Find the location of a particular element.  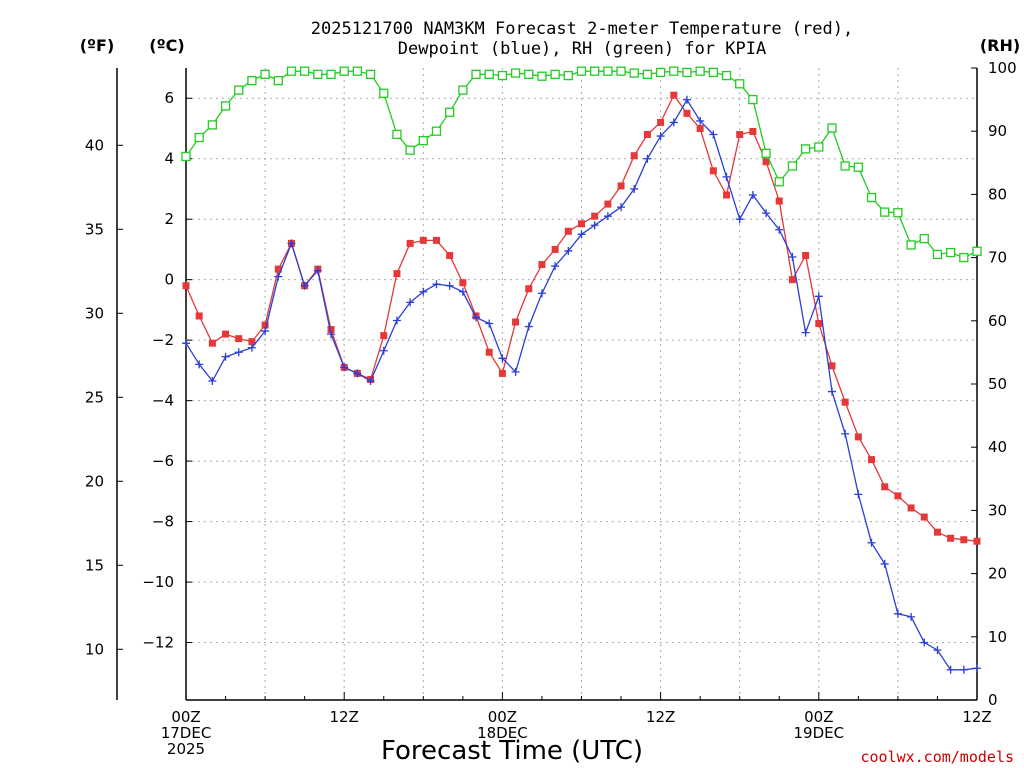

f-tick-label: 15 is located at coordinates (94, 565).